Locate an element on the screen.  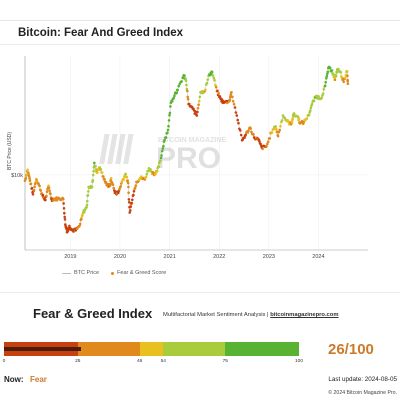
score-value: 26/100 is located at coordinates (351, 349).